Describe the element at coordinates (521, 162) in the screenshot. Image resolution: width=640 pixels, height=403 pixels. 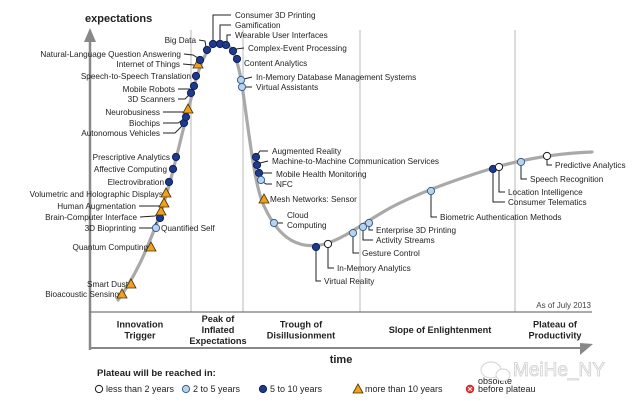
I see `marker-speech-recognition` at that location.